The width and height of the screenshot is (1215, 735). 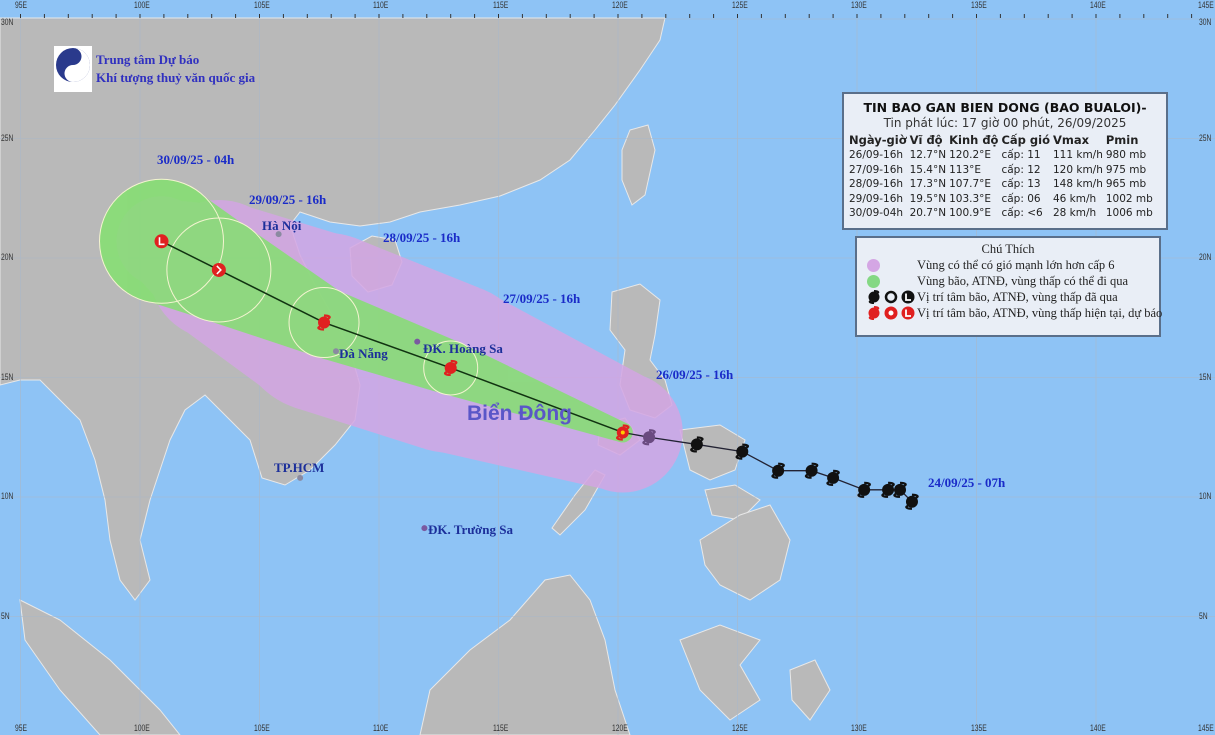 What do you see at coordinates (1017, 296) in the screenshot?
I see `legend-label: Vị trí tâm bão, ATNĐ, vùng thấp đã qua` at bounding box center [1017, 296].